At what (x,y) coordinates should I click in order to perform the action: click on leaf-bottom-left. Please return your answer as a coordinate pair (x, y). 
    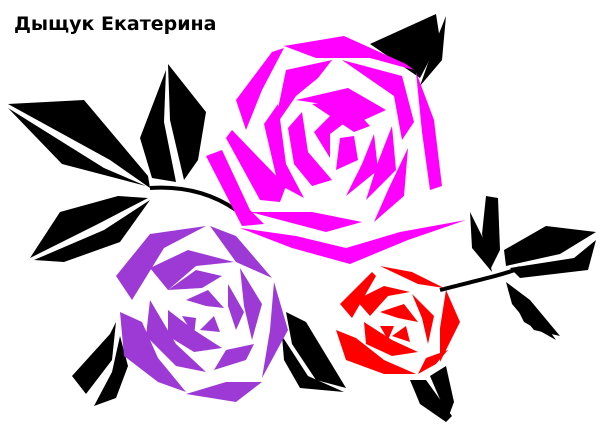
    Looking at the image, I should click on (94, 358).